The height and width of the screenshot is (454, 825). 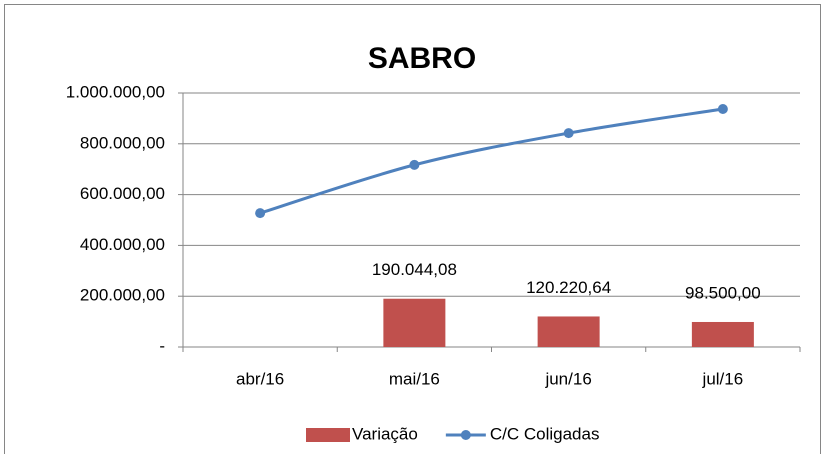 What do you see at coordinates (422, 58) in the screenshot?
I see `chart-title: SABRO` at bounding box center [422, 58].